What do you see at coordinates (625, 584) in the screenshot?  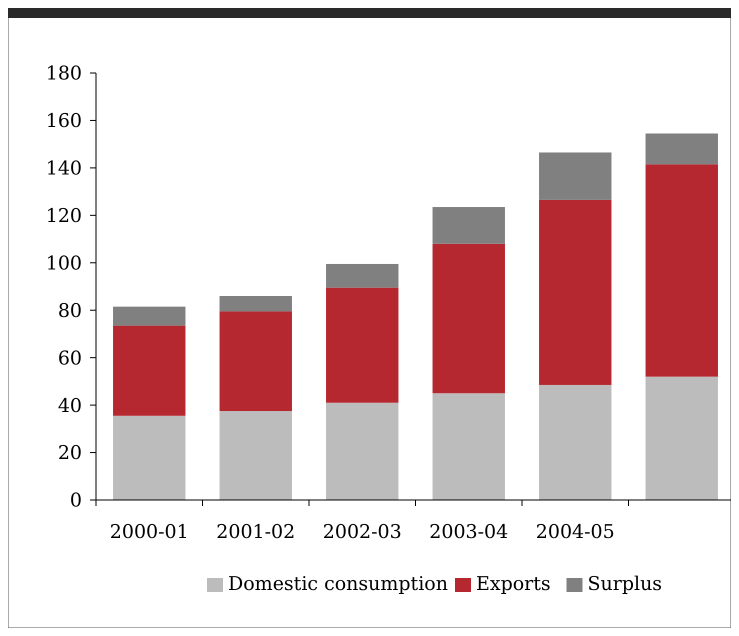 I see `legend-label: Surplus` at bounding box center [625, 584].